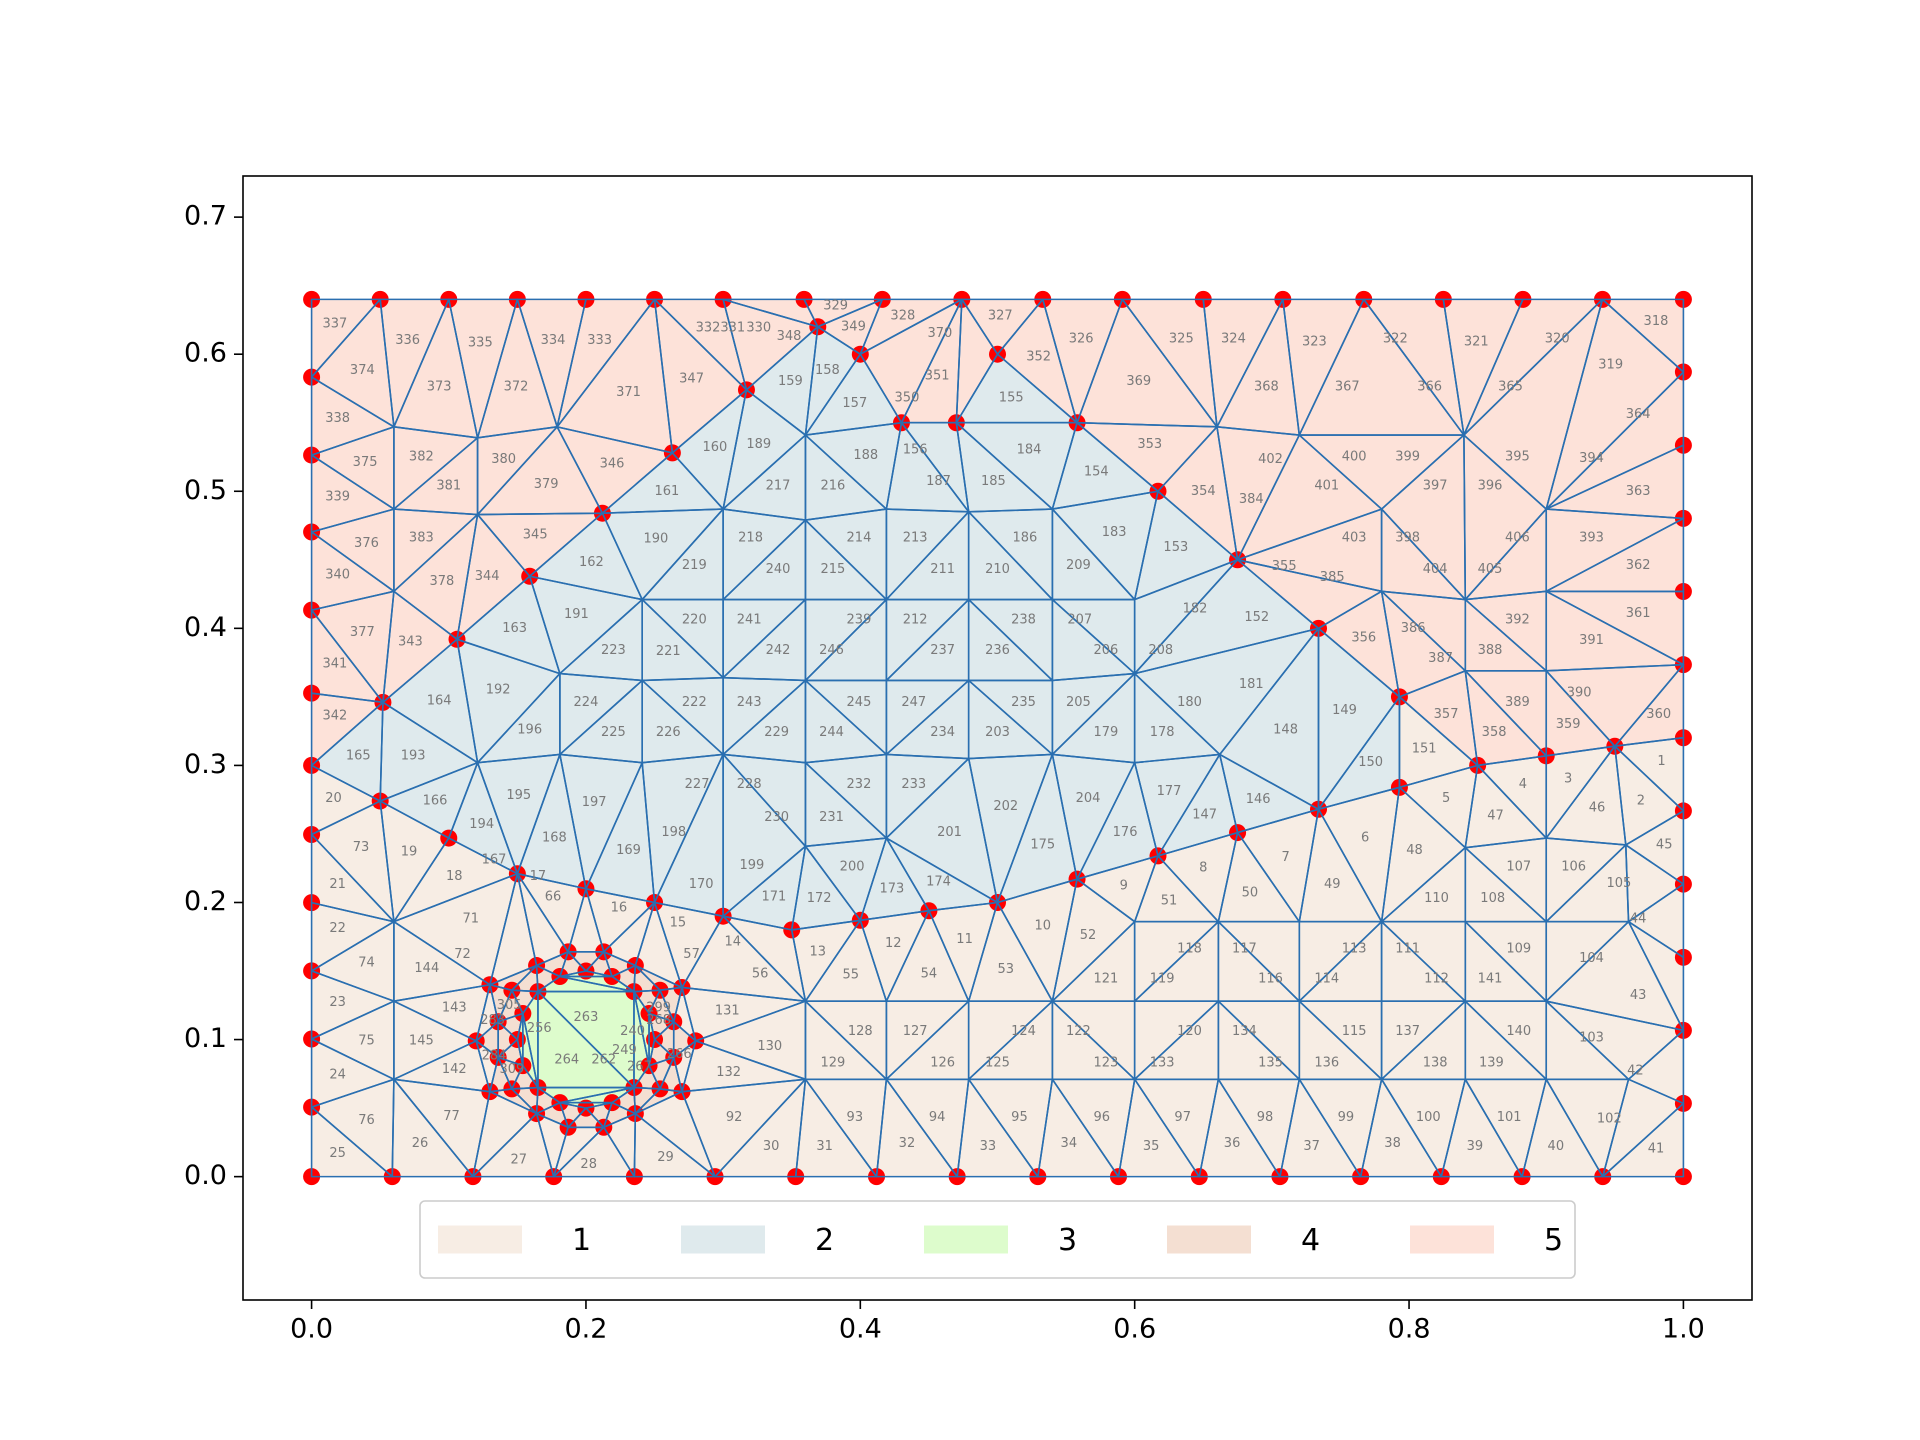 The height and width of the screenshot is (1440, 1920). Describe the element at coordinates (749, 620) in the screenshot. I see `element-label: 241` at that location.